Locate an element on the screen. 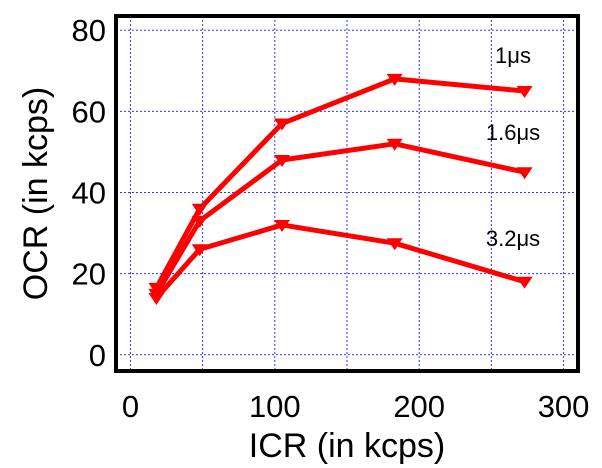 This screenshot has width=602, height=468. x-tick-label: 100 is located at coordinates (275, 406).